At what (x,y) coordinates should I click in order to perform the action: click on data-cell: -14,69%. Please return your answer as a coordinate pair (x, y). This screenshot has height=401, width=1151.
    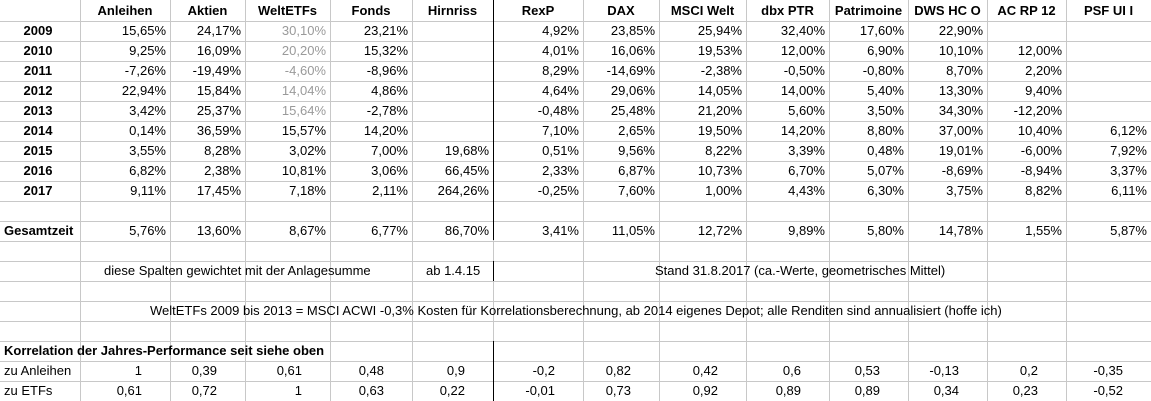
    Looking at the image, I should click on (630, 70).